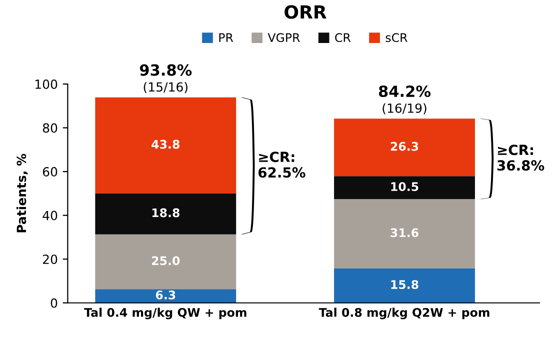 The height and width of the screenshot is (343, 555). What do you see at coordinates (282, 165) in the screenshot?
I see `annotation: ≥CR: 62.5%` at bounding box center [282, 165].